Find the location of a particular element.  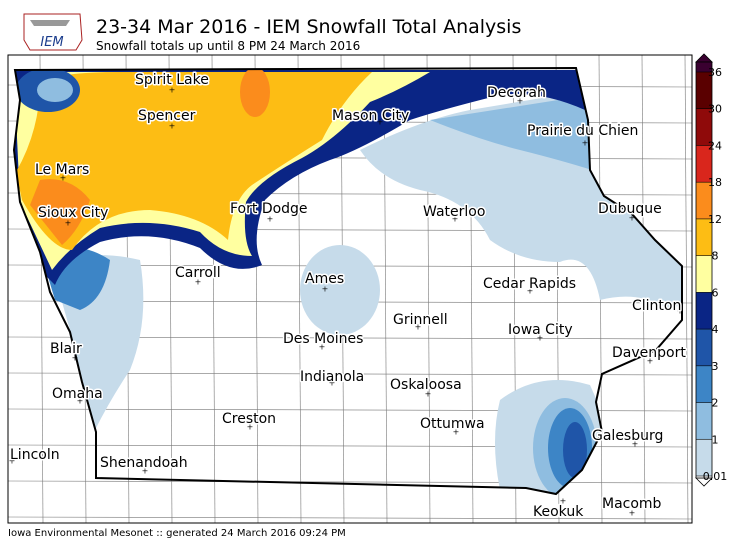

city-label: Indianola is located at coordinates (332, 377).